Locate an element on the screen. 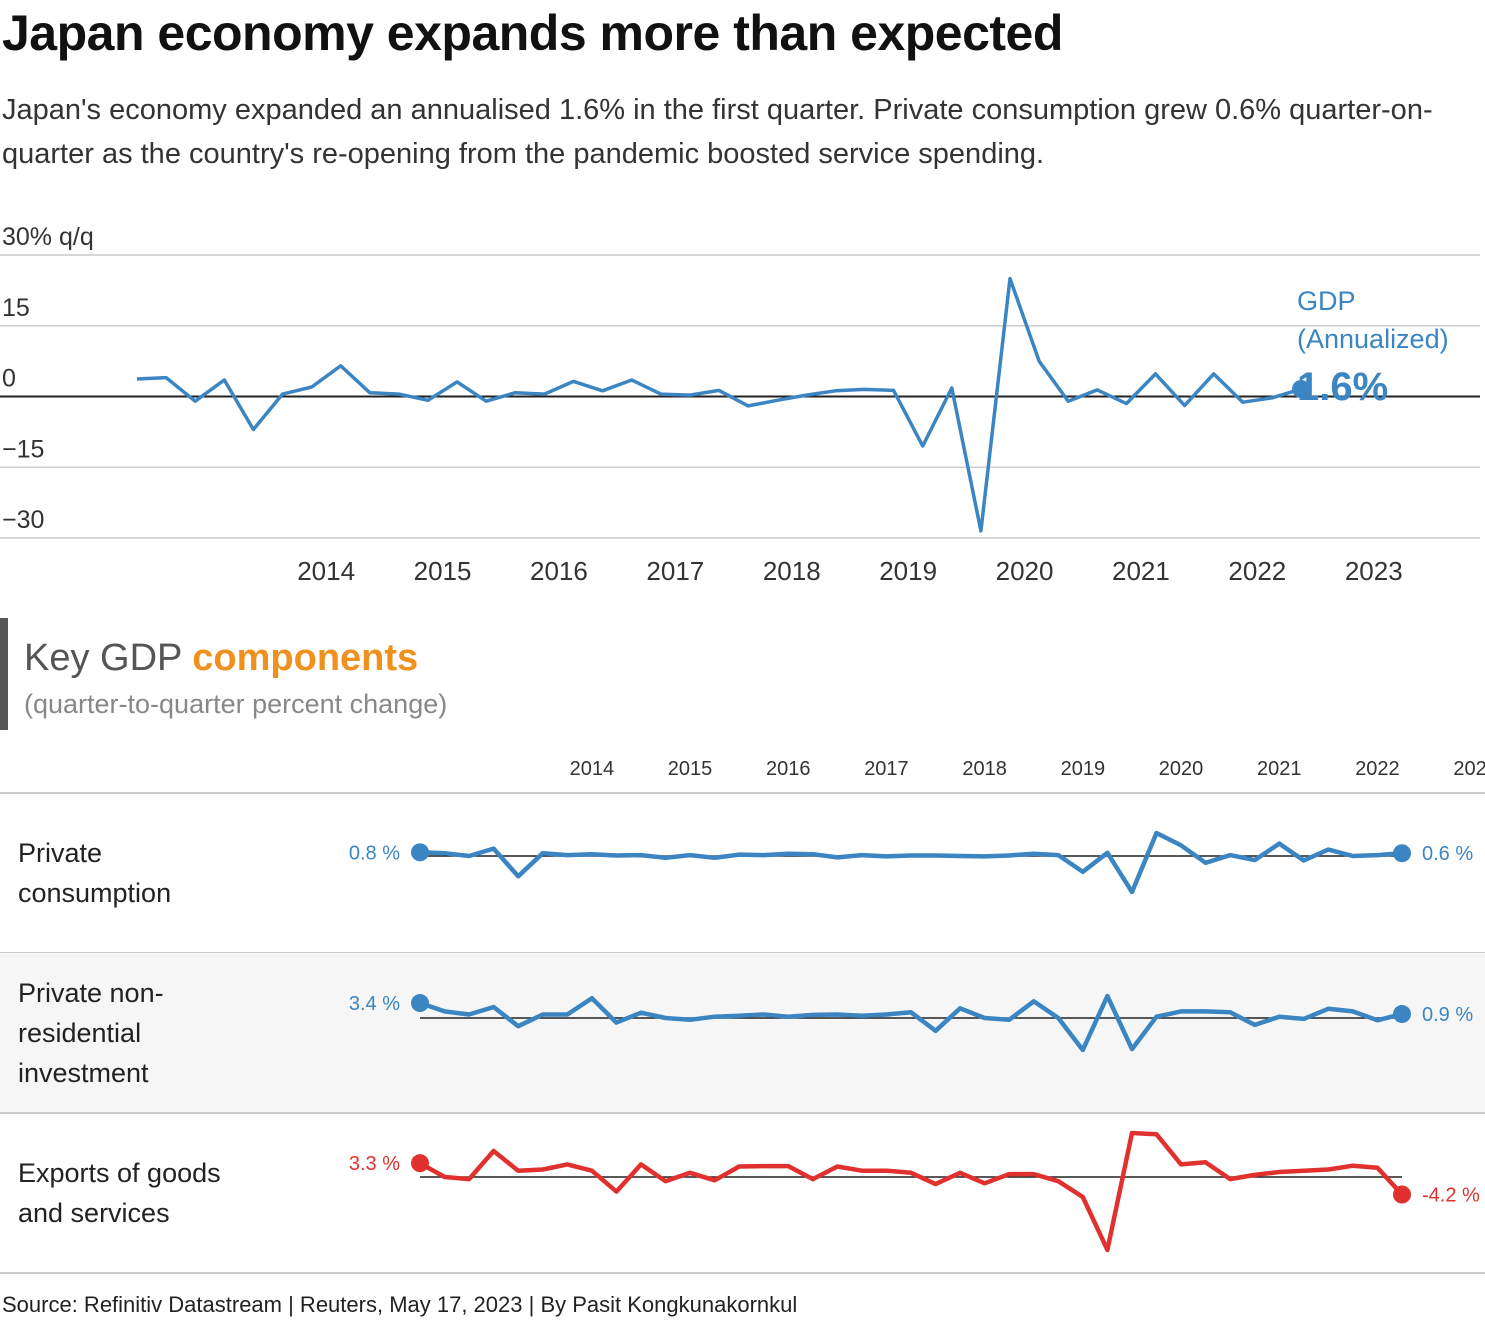 This screenshot has height=1332, width=1485. panel-background is located at coordinates (742, 1033).